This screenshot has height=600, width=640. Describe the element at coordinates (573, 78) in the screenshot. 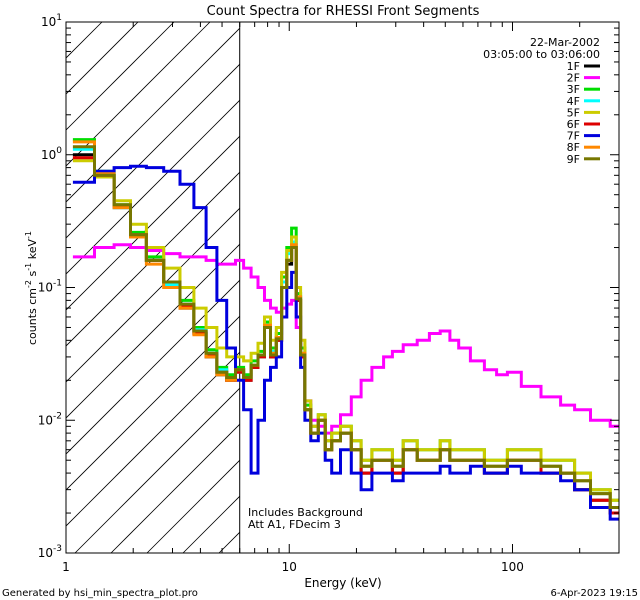

I see `legend-label-2F: 2F` at that location.